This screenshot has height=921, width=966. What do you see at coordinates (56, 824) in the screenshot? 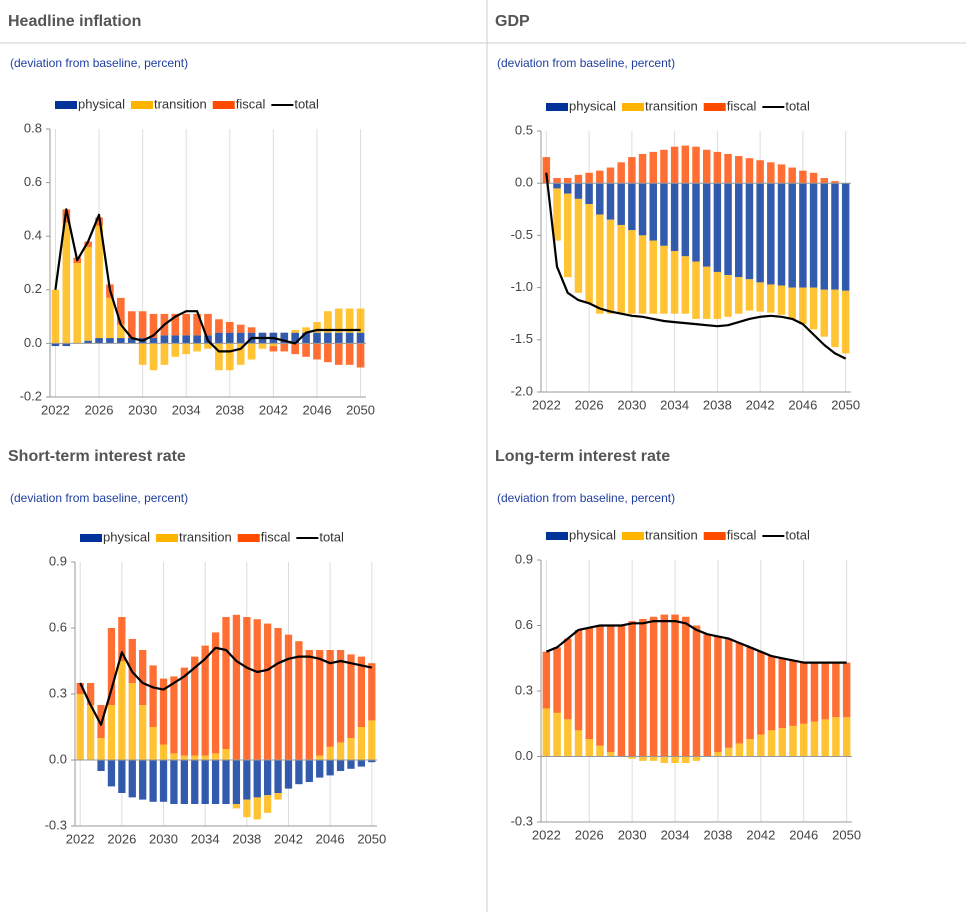
I see `y-tick-label: -0.3` at bounding box center [56, 824].